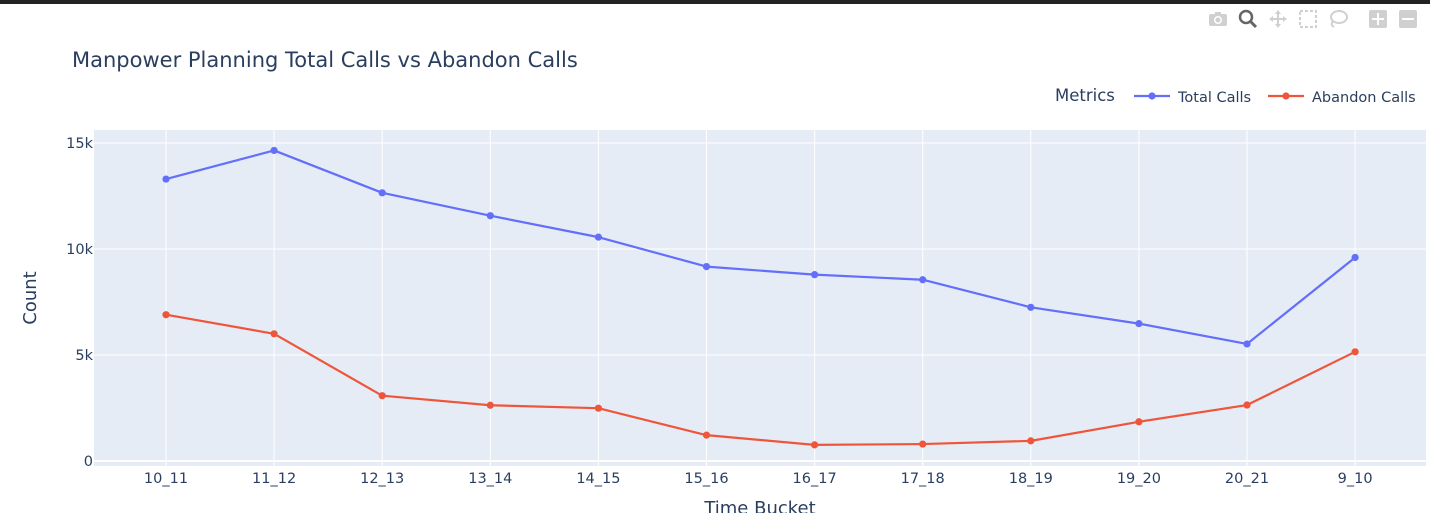  What do you see at coordinates (166, 479) in the screenshot?
I see `x-tick-label: 10_11` at bounding box center [166, 479].